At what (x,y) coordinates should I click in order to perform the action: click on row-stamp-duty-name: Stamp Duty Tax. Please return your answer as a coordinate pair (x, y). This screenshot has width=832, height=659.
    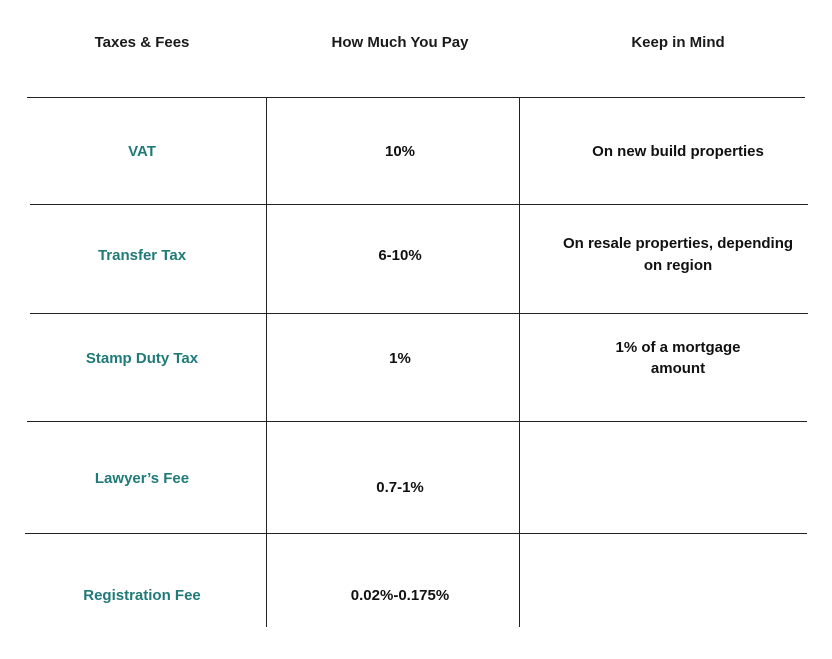
    Looking at the image, I should click on (142, 358).